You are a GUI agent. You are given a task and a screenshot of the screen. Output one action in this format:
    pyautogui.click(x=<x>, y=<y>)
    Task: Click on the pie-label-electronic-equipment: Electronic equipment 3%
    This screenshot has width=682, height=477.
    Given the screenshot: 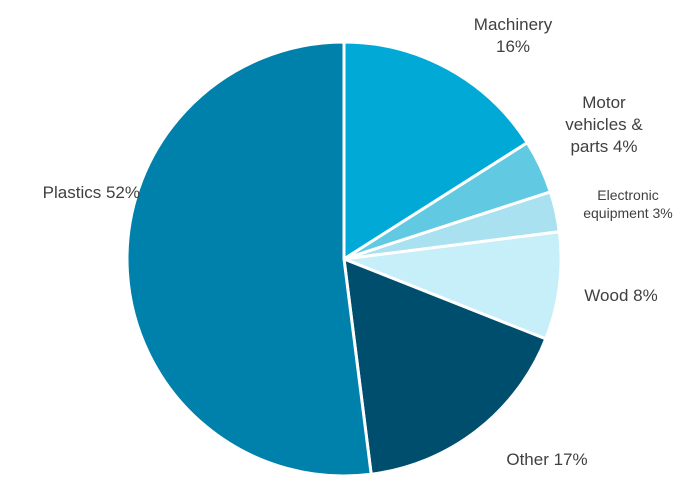 What is the action you would take?
    pyautogui.click(x=628, y=204)
    